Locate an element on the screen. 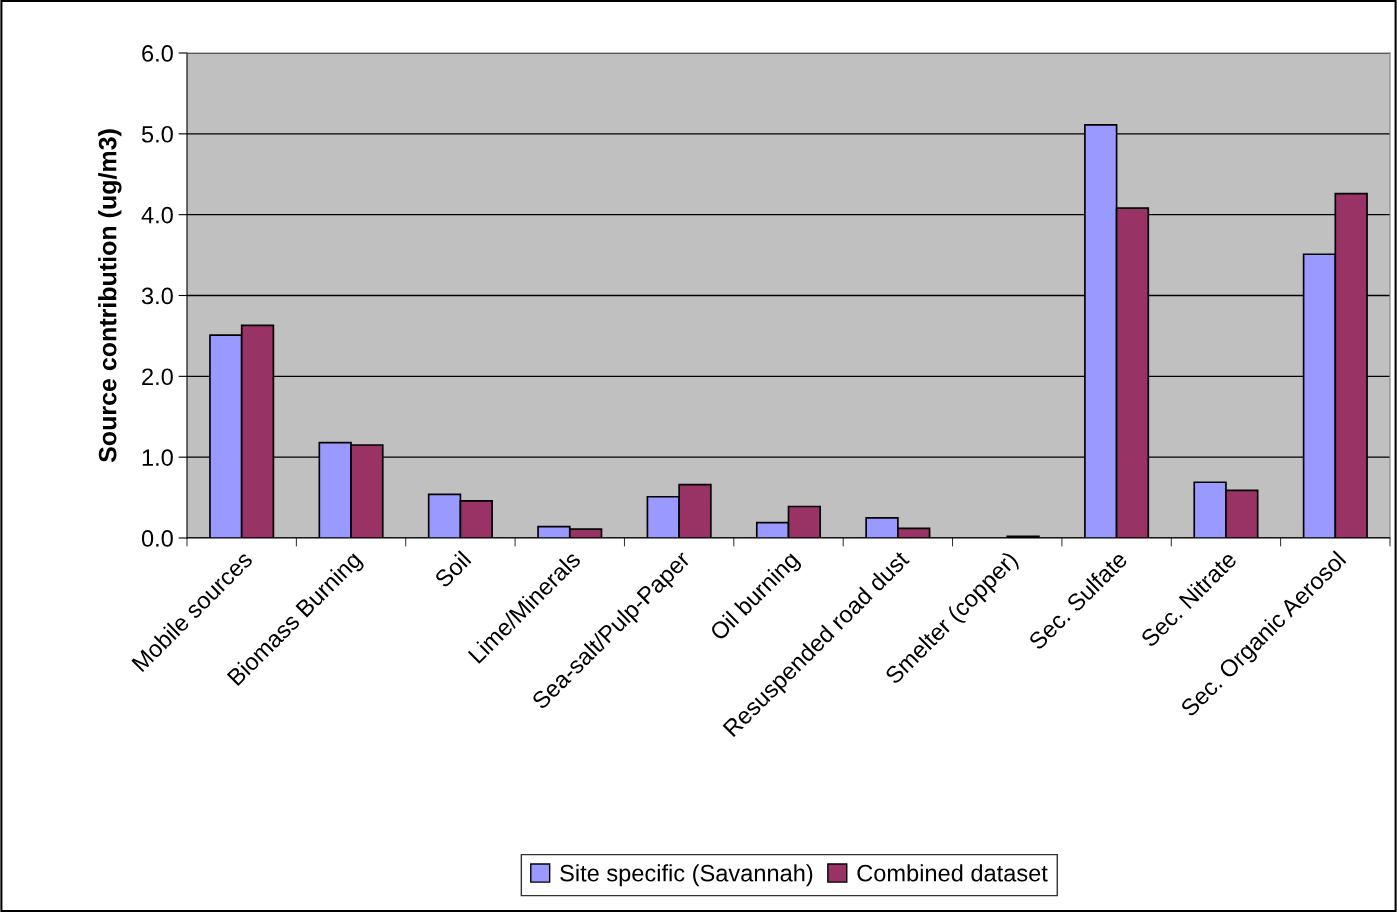 The width and height of the screenshot is (1397, 912). y-tick-label: 1.0 is located at coordinates (157, 457).